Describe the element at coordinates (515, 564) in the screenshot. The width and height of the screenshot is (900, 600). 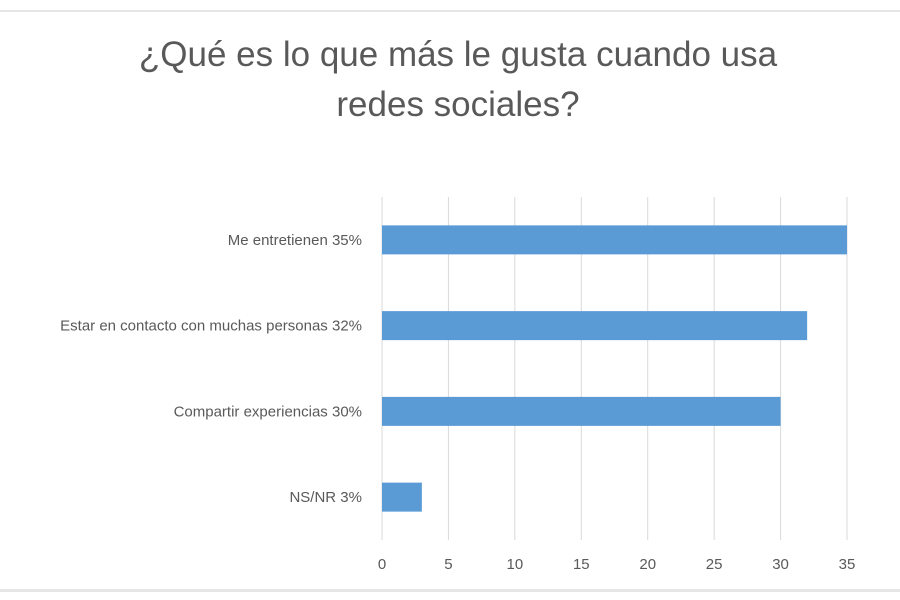
I see `x-tick-label: 10` at that location.